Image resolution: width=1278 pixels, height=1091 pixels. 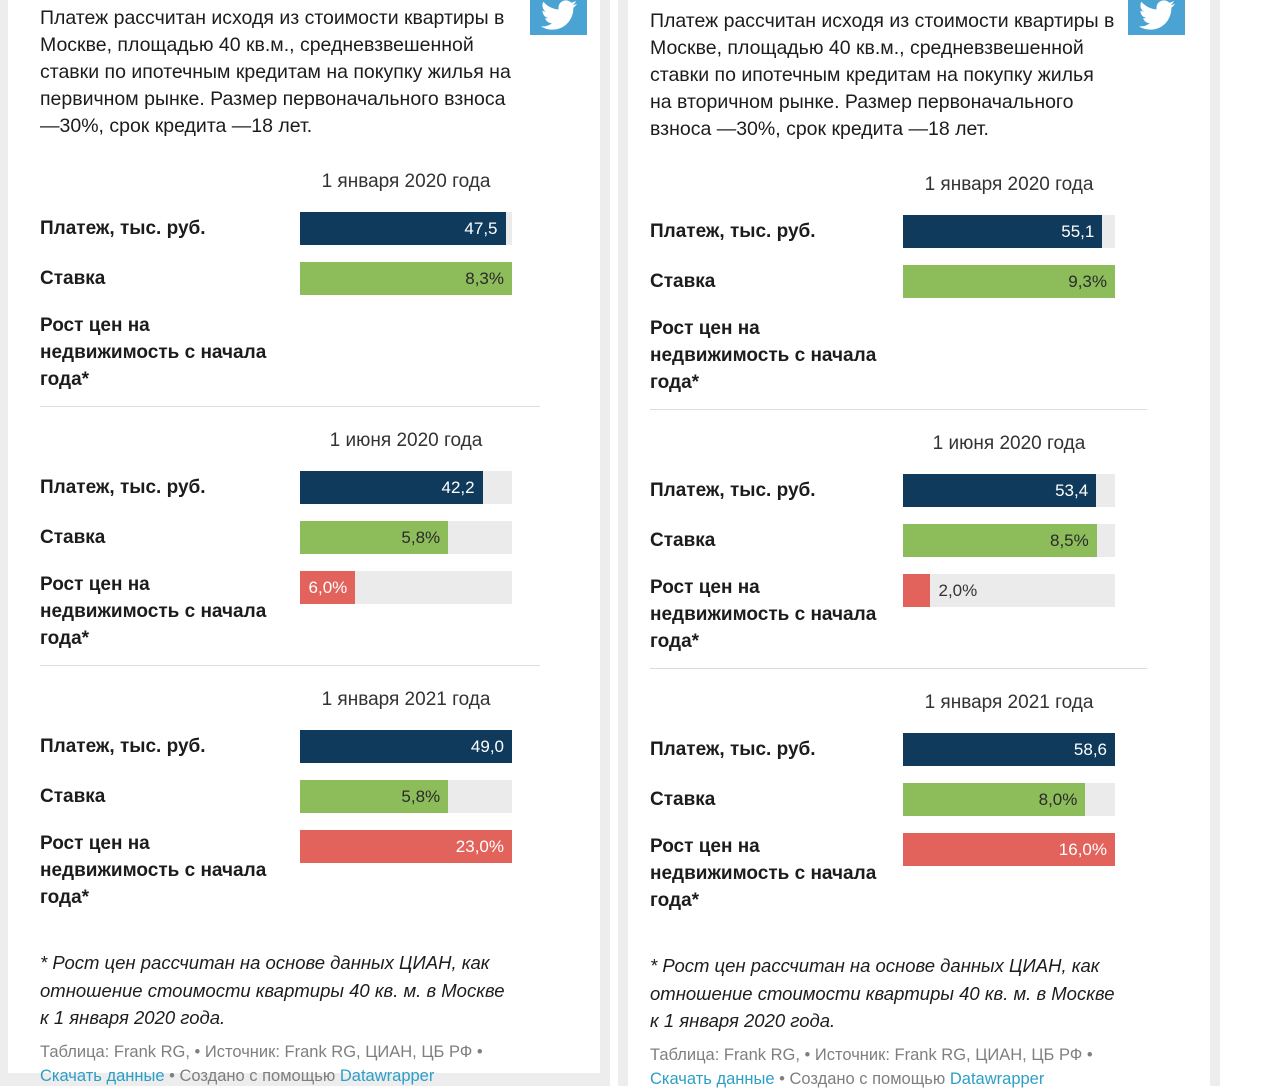 I want to click on bar-track: 55,1, so click(x=1009, y=231).